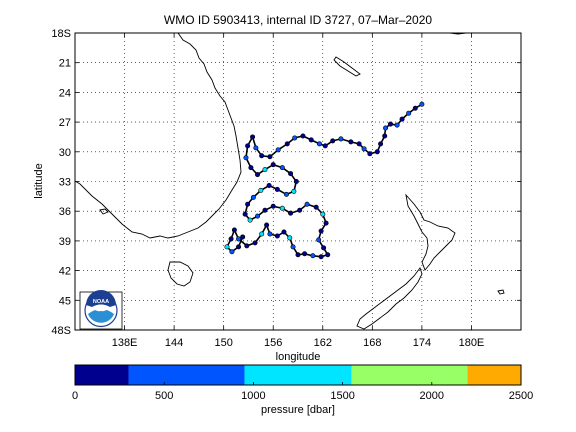 The image size is (576, 432). Describe the element at coordinates (65, 123) in the screenshot. I see `lat-tick-label: 27` at that location.